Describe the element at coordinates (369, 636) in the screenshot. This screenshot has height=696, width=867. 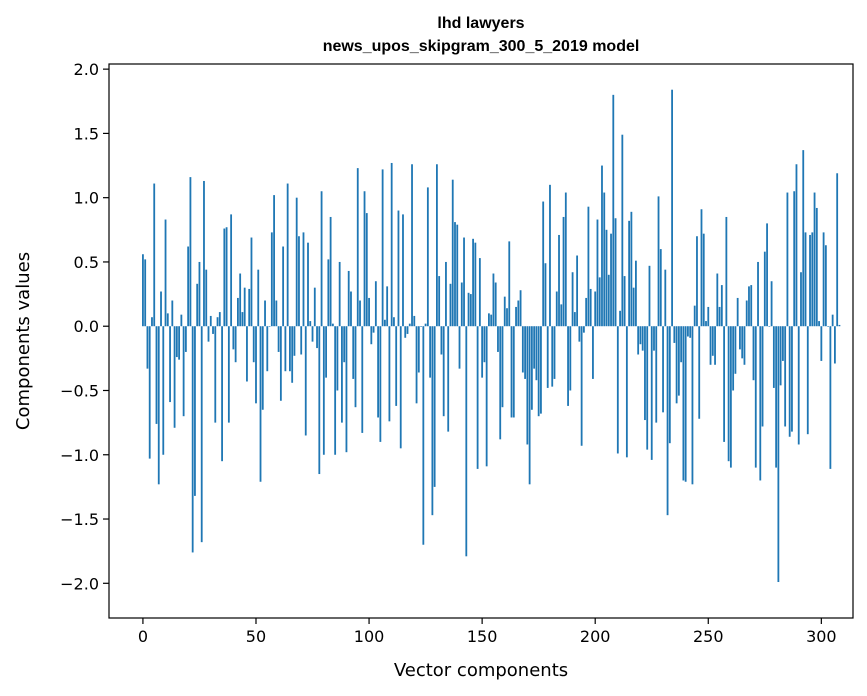
I see `x-tick-label: 100` at that location.